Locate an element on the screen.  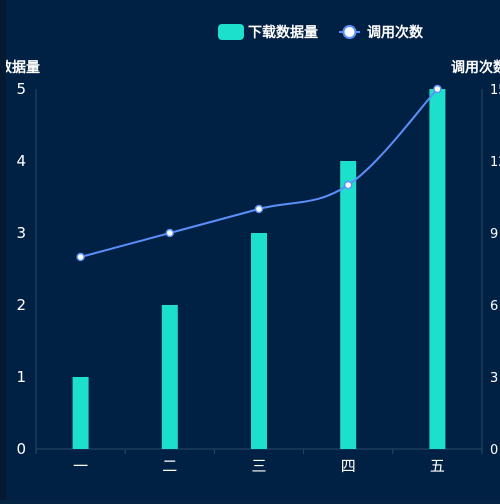
y-left-tick-label: 0 is located at coordinates (21, 449).